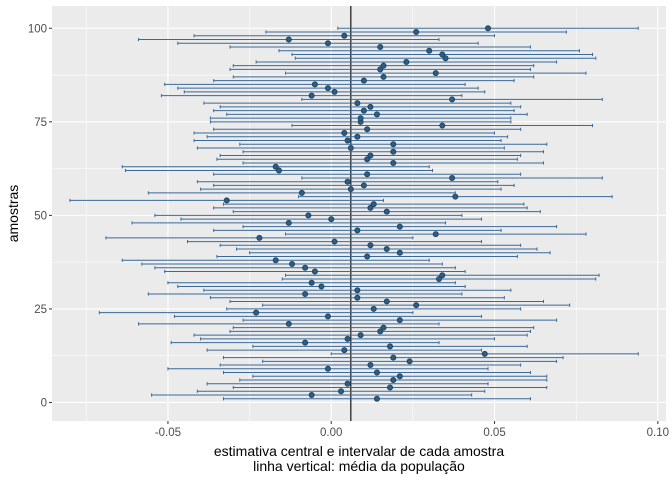  Describe the element at coordinates (359, 466) in the screenshot. I see `x-axis-title-line2: linha vertical: média da população` at that location.